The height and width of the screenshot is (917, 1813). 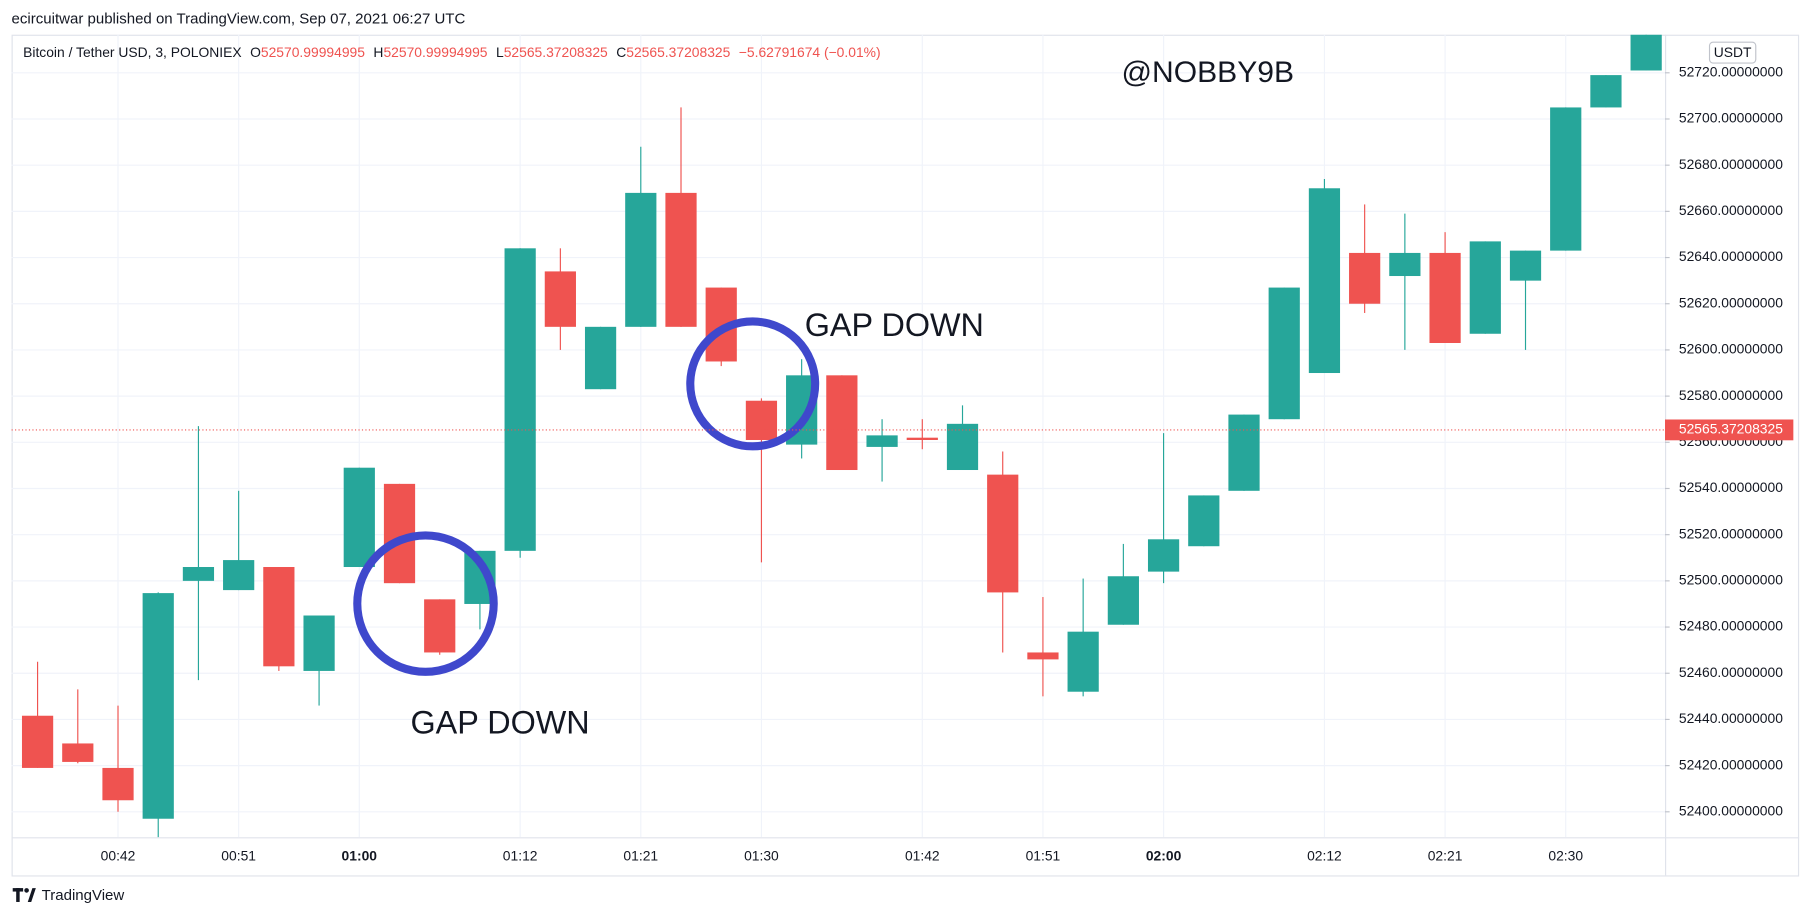 I want to click on legend-open-label: O, so click(x=255, y=52).